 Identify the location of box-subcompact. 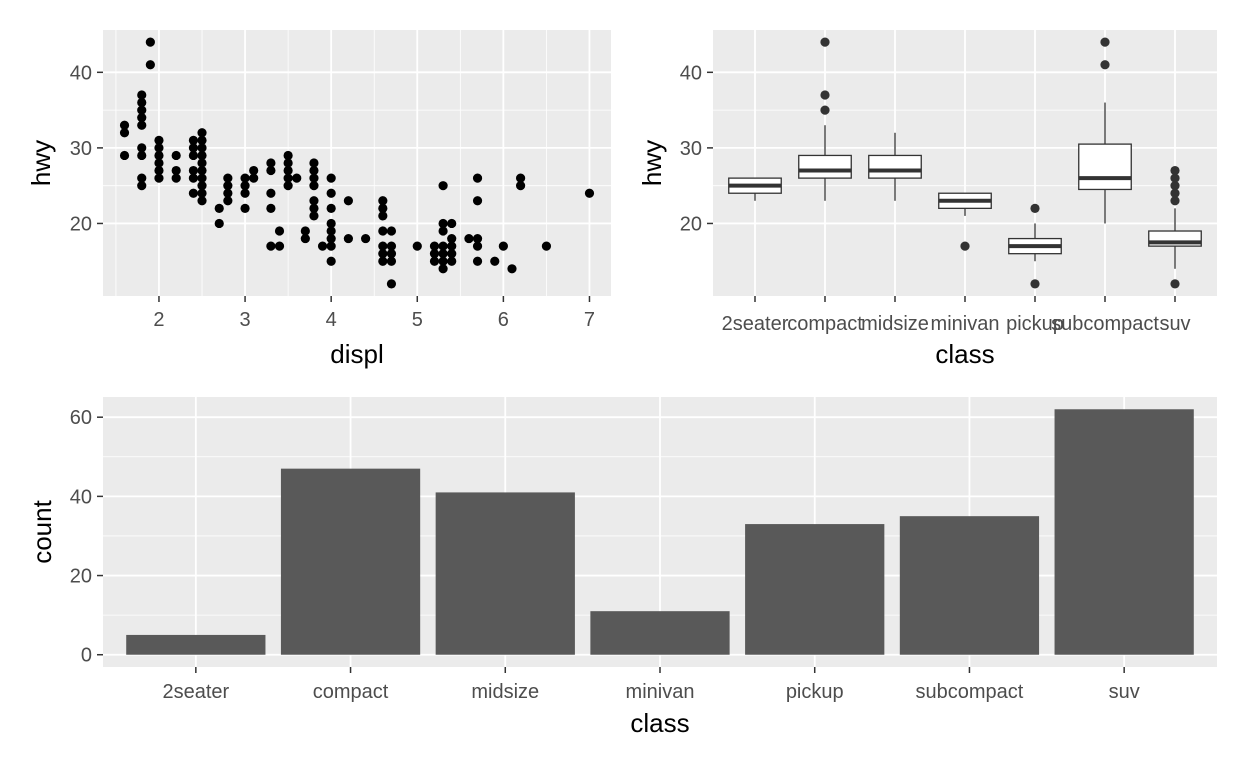
(1105, 130).